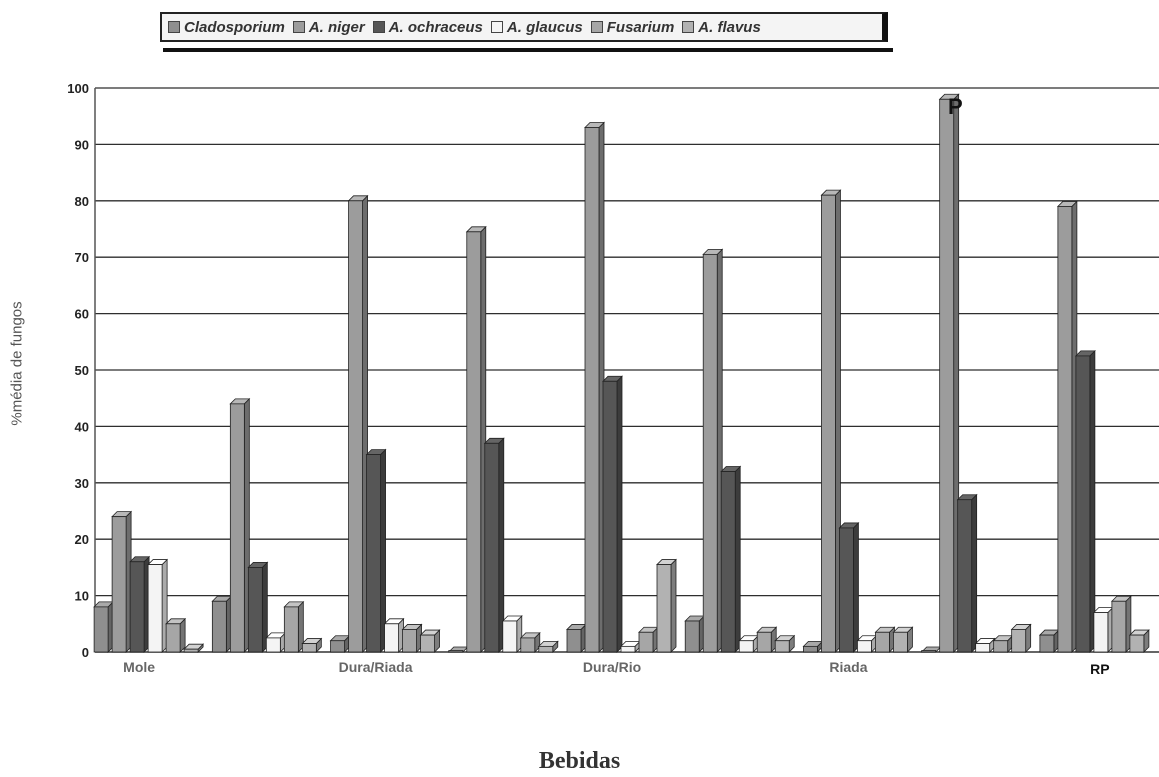  I want to click on legend-underline, so click(528, 50).